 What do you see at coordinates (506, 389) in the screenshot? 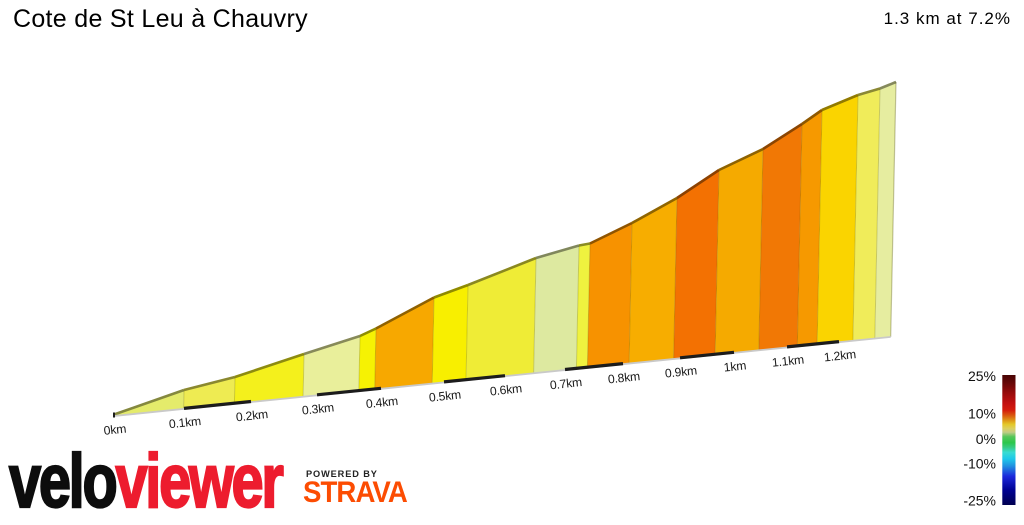
I see `svg-text: 0.6km` at bounding box center [506, 389].